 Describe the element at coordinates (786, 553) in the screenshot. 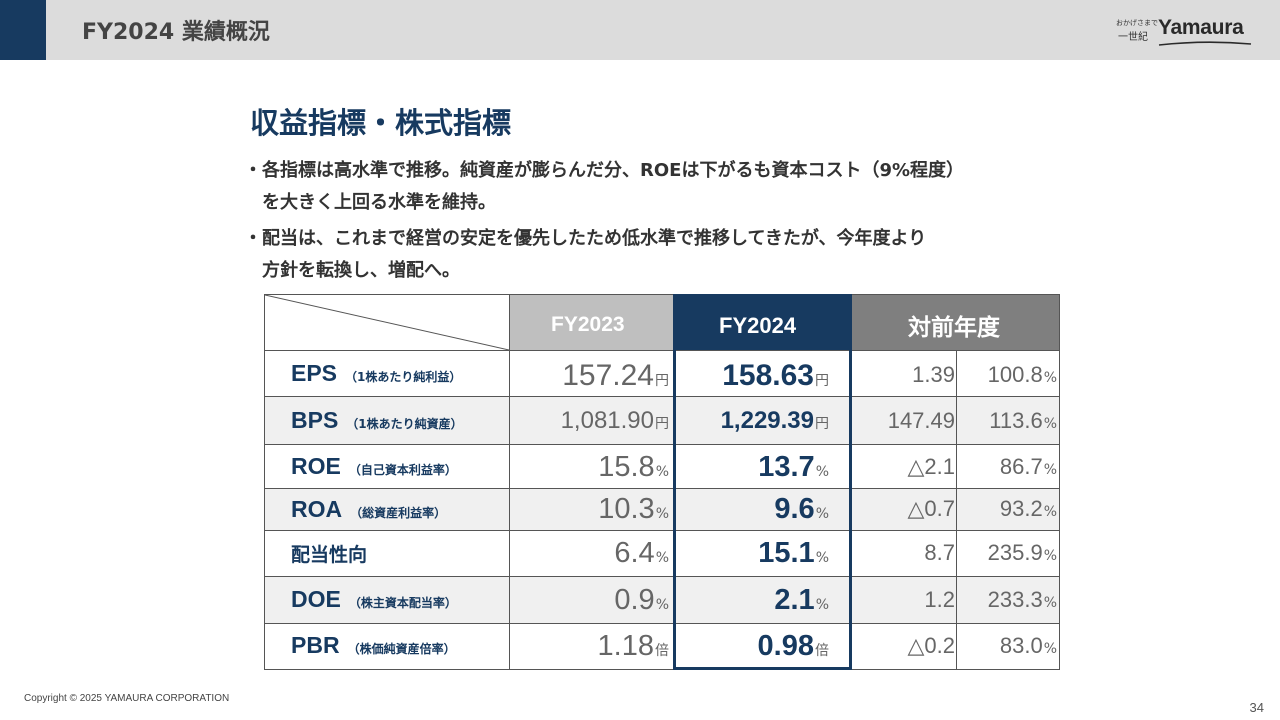

I see `value: 15.1` at that location.